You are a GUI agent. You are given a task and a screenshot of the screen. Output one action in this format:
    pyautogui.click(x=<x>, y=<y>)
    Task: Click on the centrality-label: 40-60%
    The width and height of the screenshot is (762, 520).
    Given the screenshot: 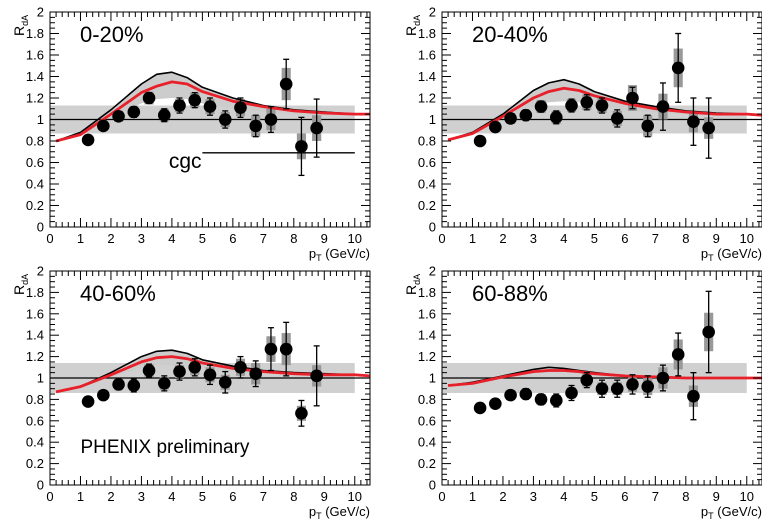 What is the action you would take?
    pyautogui.click(x=118, y=293)
    